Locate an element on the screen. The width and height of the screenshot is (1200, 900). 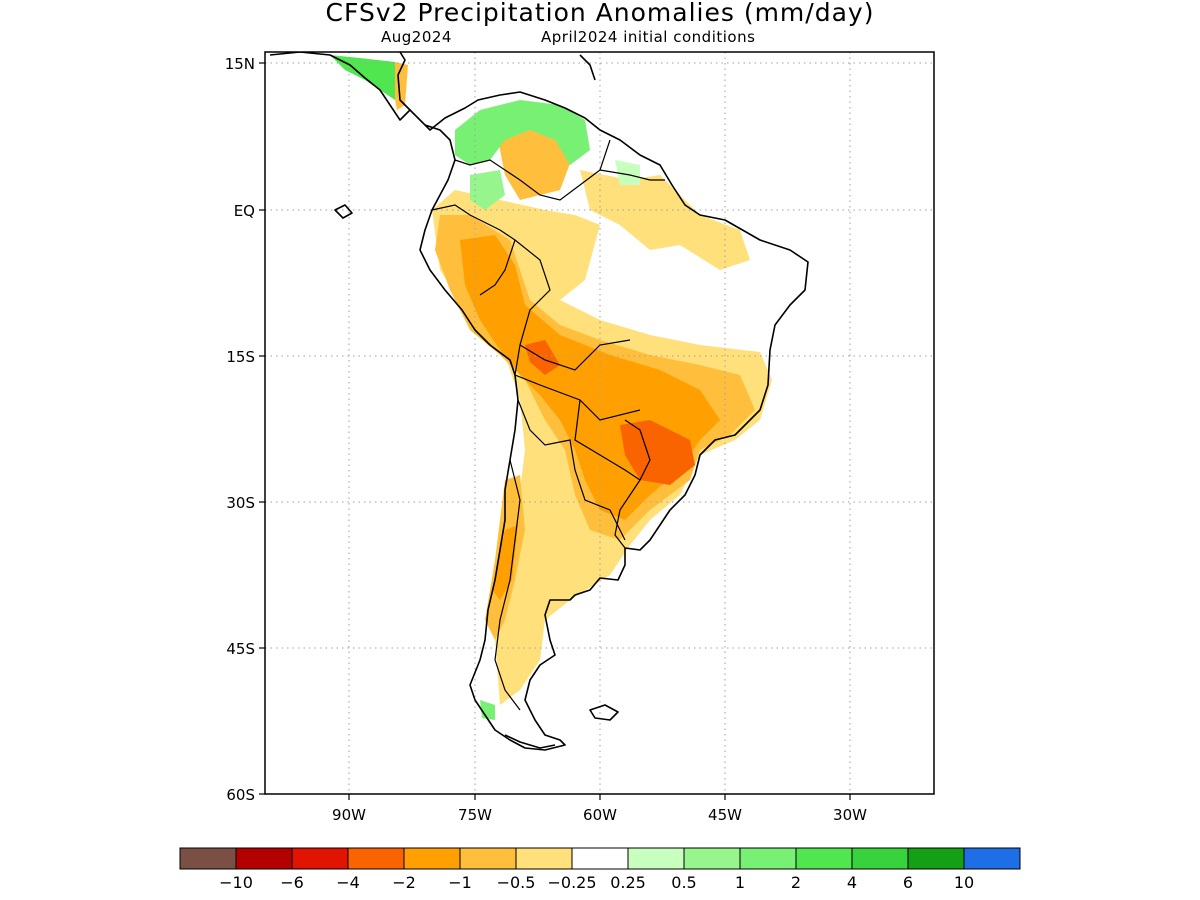
initial-conditions: April2024 initial conditions is located at coordinates (648, 37).